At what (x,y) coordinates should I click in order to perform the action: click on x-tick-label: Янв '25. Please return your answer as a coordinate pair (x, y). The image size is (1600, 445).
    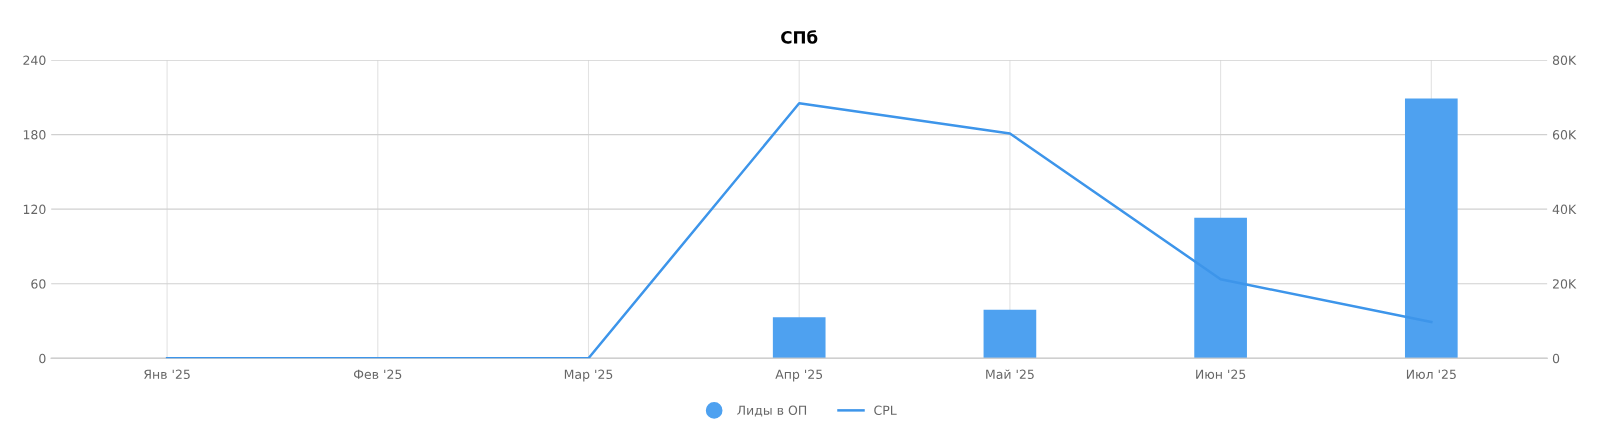
    Looking at the image, I should click on (167, 374).